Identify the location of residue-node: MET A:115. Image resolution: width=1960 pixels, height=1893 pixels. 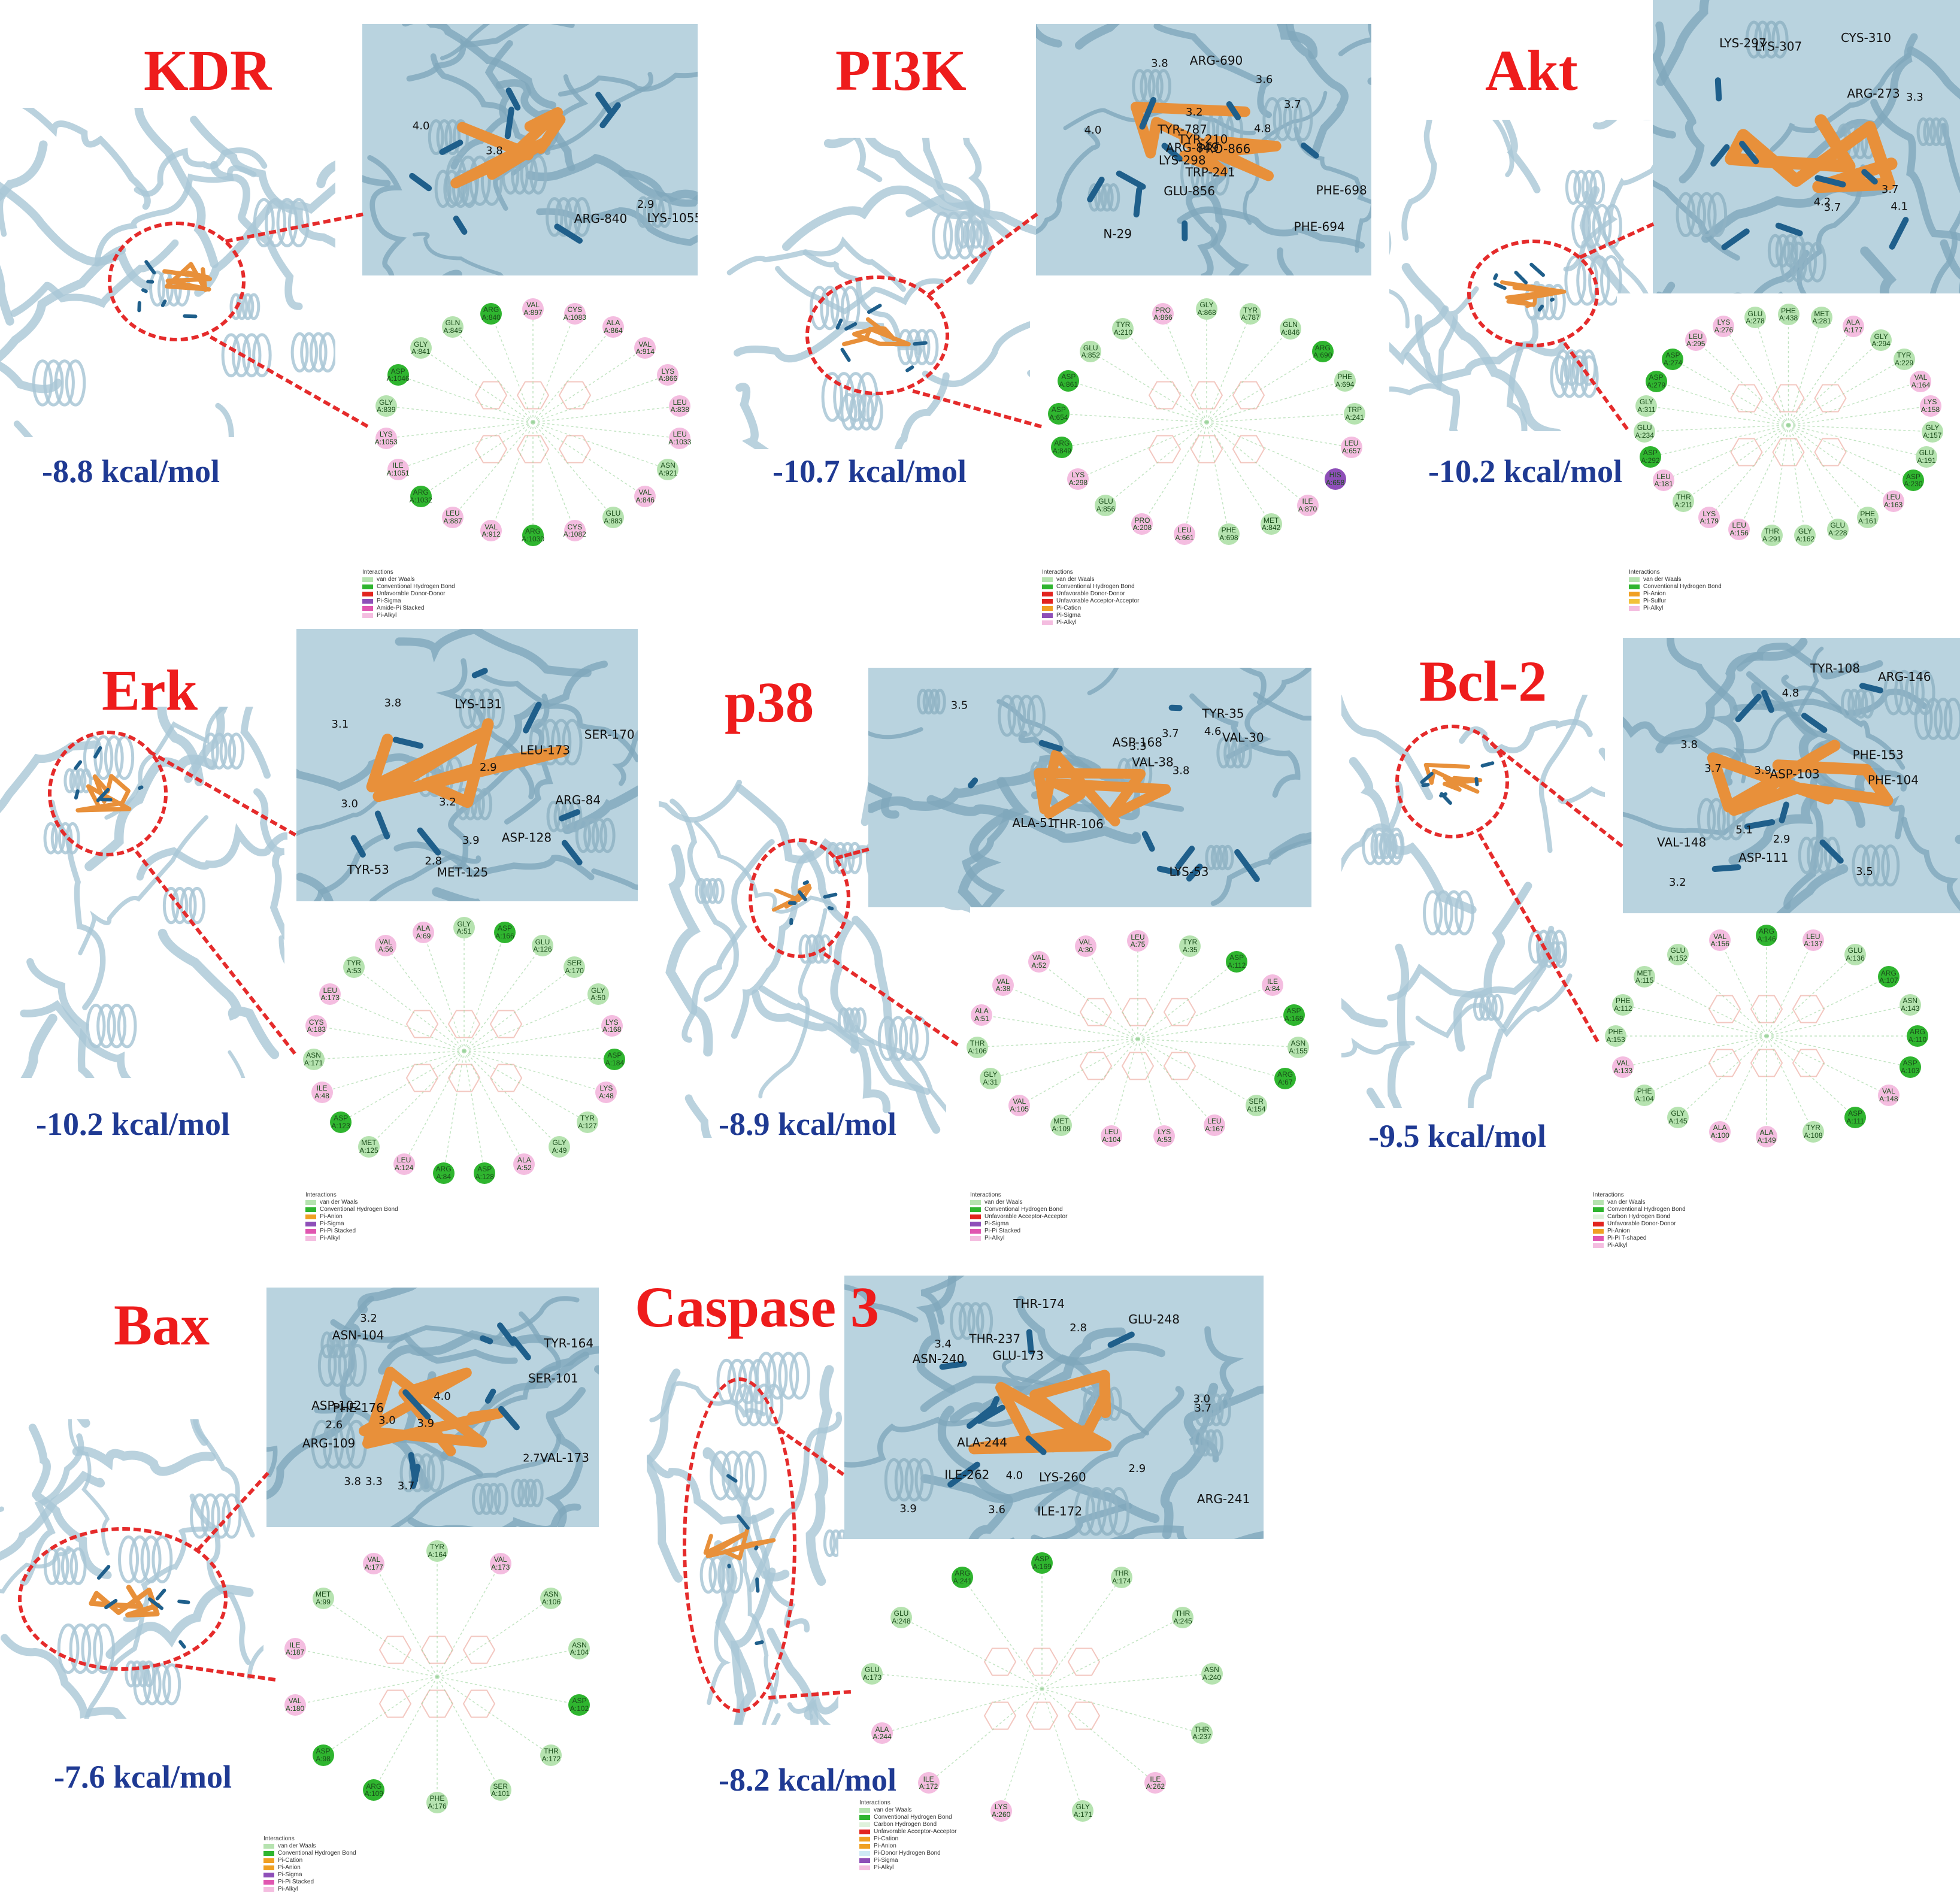
(1644, 977).